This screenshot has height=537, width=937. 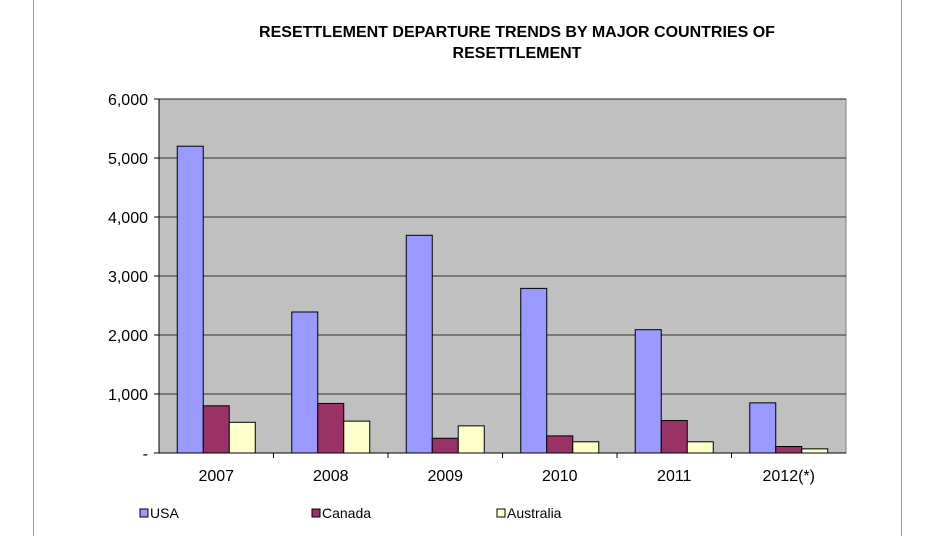 What do you see at coordinates (128, 395) in the screenshot?
I see `y-tick-label: 1,000` at bounding box center [128, 395].